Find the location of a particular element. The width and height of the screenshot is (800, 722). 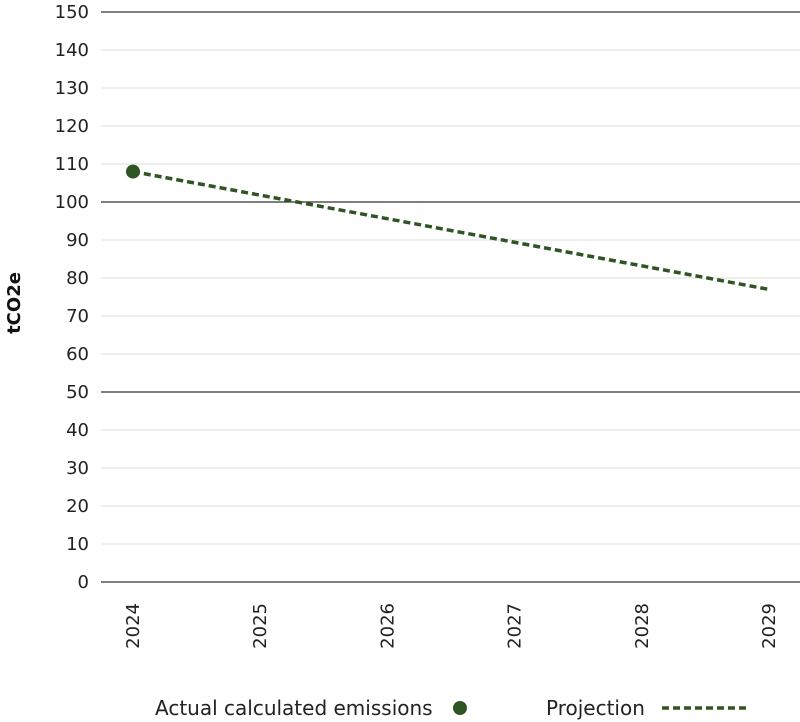

y-tick-label: 110 is located at coordinates (72, 164).